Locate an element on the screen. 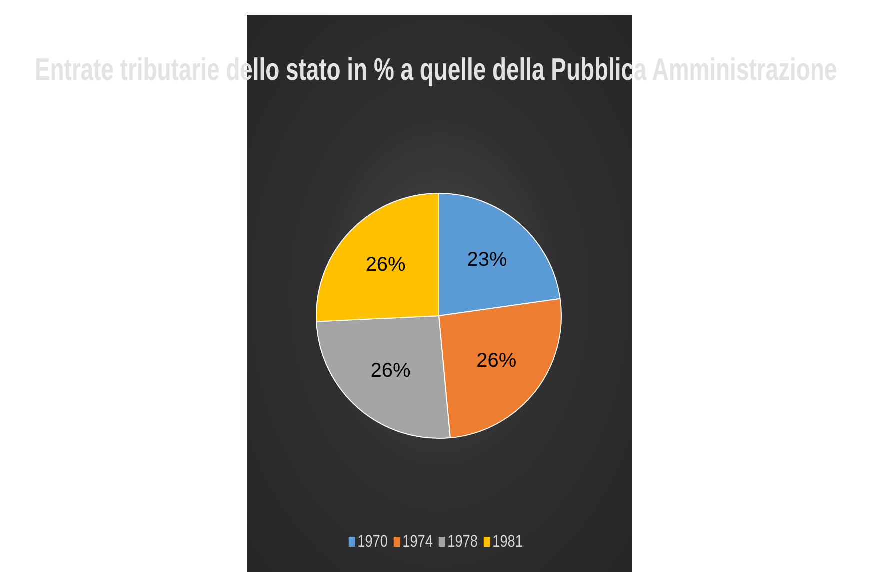 Image resolution: width=872 pixels, height=572 pixels. data-label: 23% is located at coordinates (487, 260).